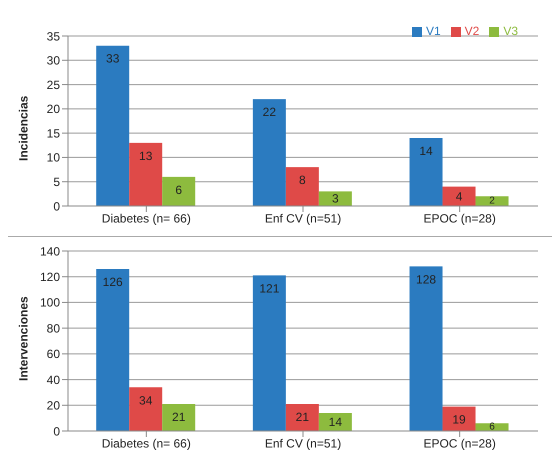 The width and height of the screenshot is (560, 469). Describe the element at coordinates (510, 31) in the screenshot. I see `legend-label: V3` at that location.